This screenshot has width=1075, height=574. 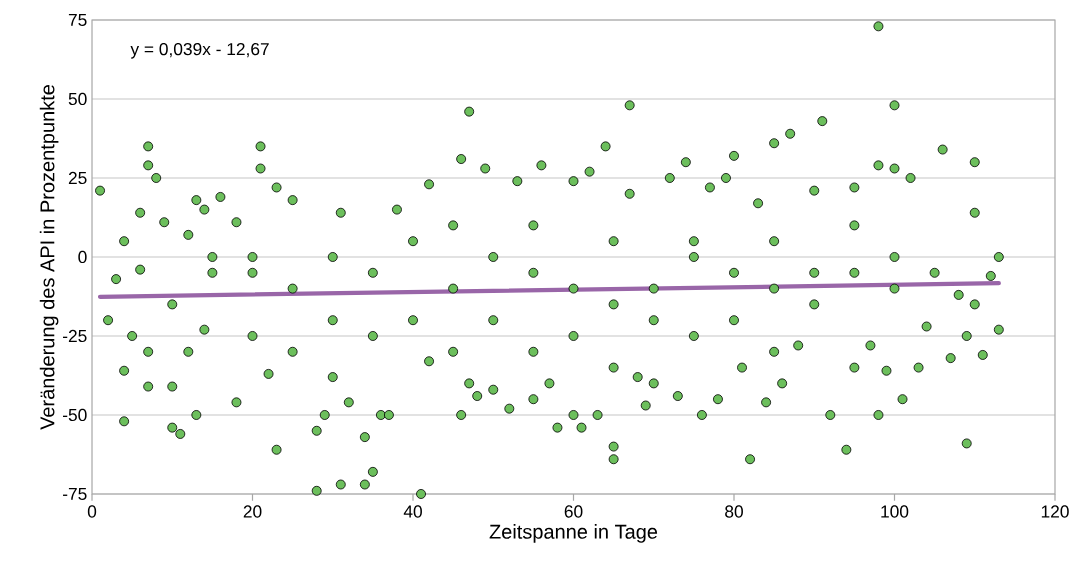 What do you see at coordinates (1055, 511) in the screenshot?
I see `x-tick-label: 120` at bounding box center [1055, 511].